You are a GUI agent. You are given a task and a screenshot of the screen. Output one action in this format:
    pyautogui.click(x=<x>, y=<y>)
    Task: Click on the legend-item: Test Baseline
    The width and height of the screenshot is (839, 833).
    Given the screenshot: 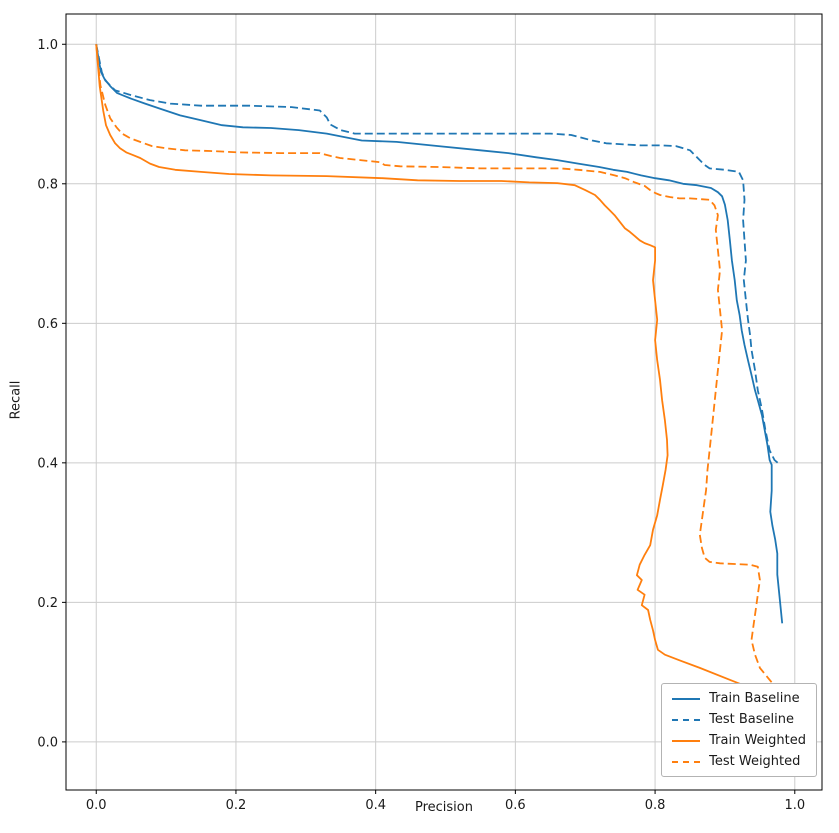 What is the action you would take?
    pyautogui.click(x=739, y=719)
    